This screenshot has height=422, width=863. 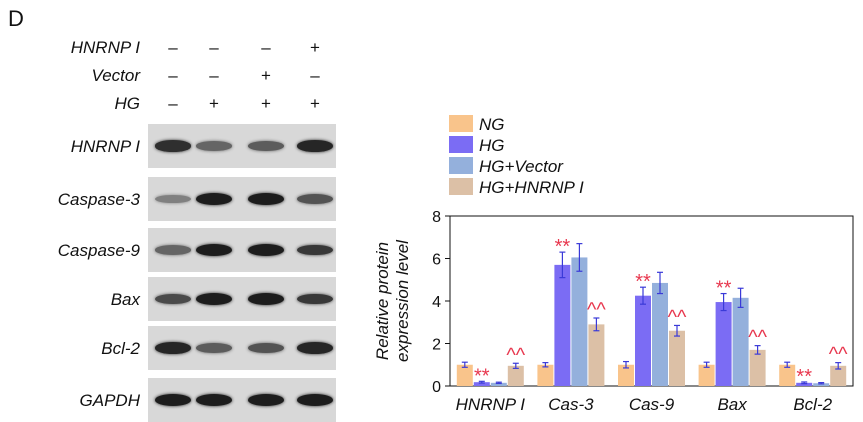 I want to click on legend-label: HG, so click(x=492, y=145).